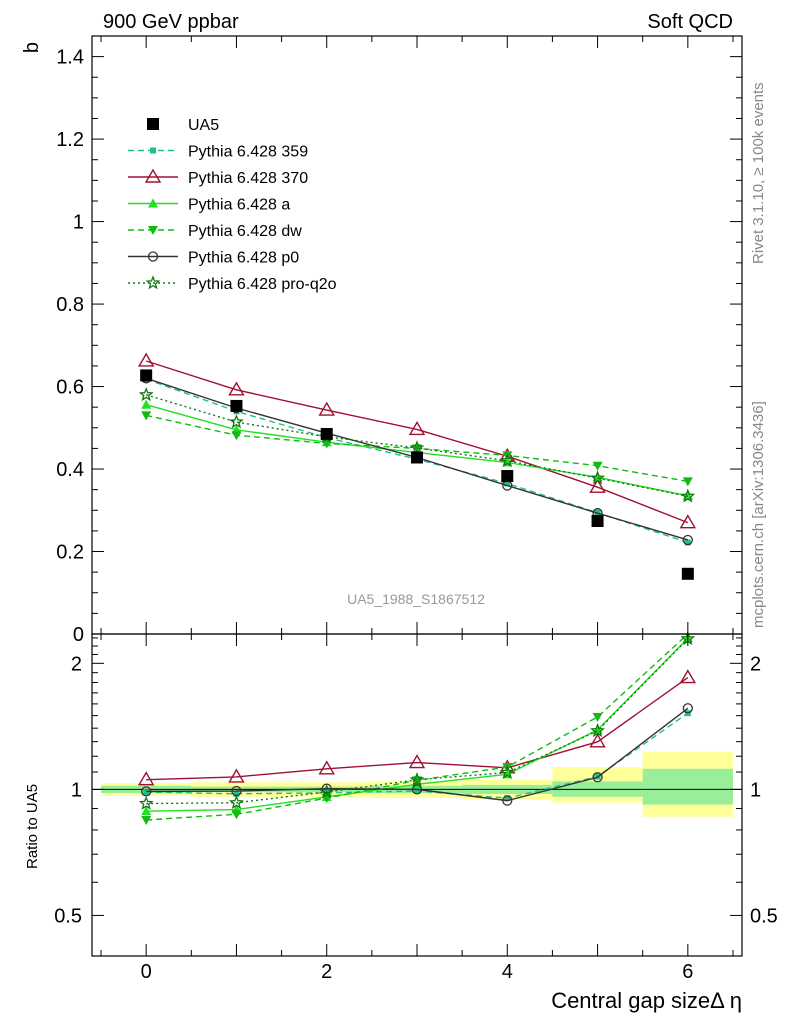 This screenshot has width=786, height=1024. What do you see at coordinates (70, 388) in the screenshot?
I see `main-y-tick-label: 0.6` at bounding box center [70, 388].